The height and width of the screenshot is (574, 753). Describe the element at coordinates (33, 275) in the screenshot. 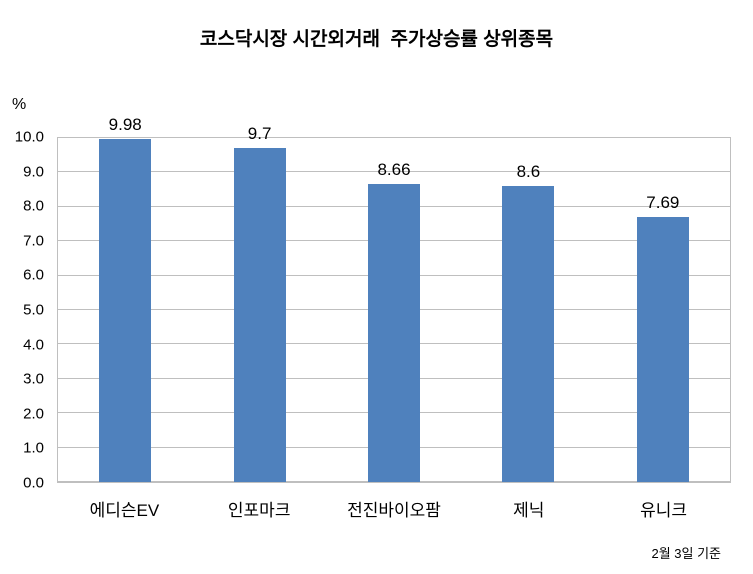

I see `y-tick-label: 6.0` at that location.